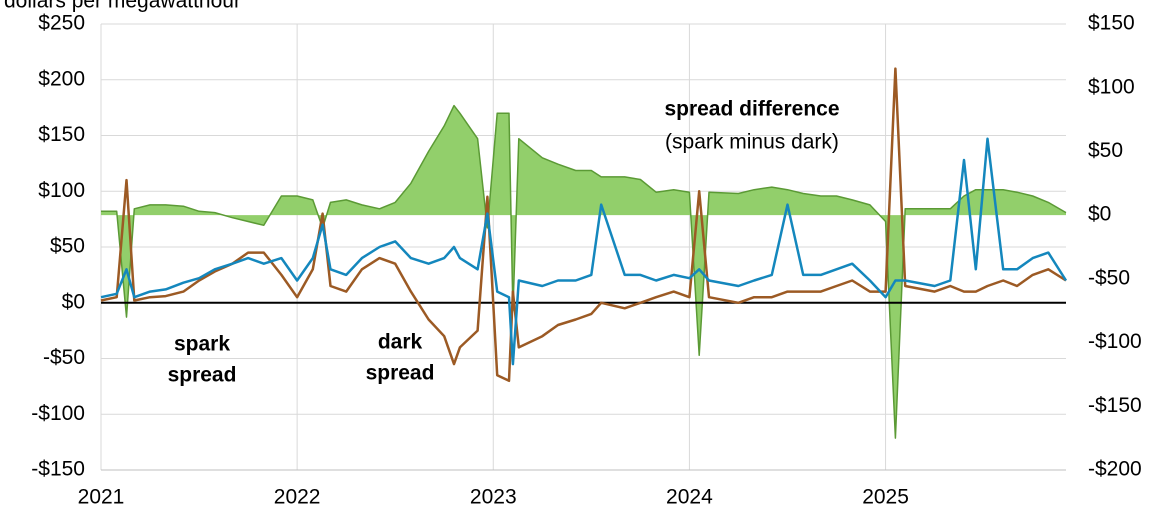  What do you see at coordinates (1105, 150) in the screenshot?
I see `y2-tick-label: $50` at bounding box center [1105, 150].